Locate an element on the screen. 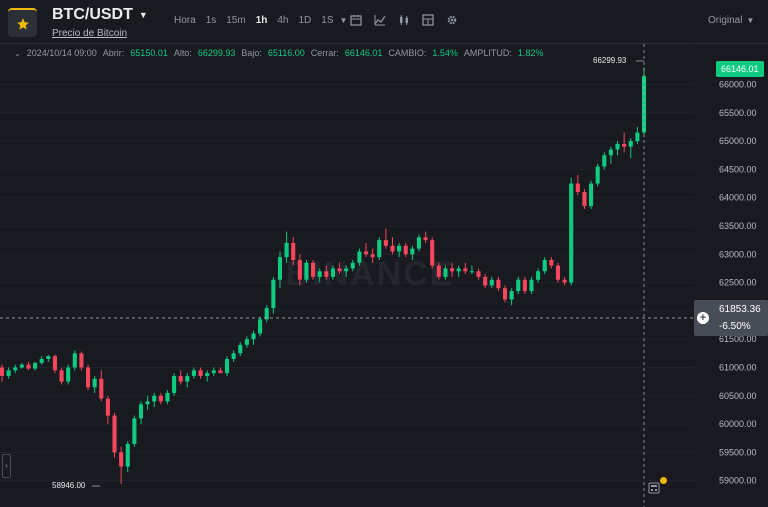  layout-icon is located at coordinates (428, 20).